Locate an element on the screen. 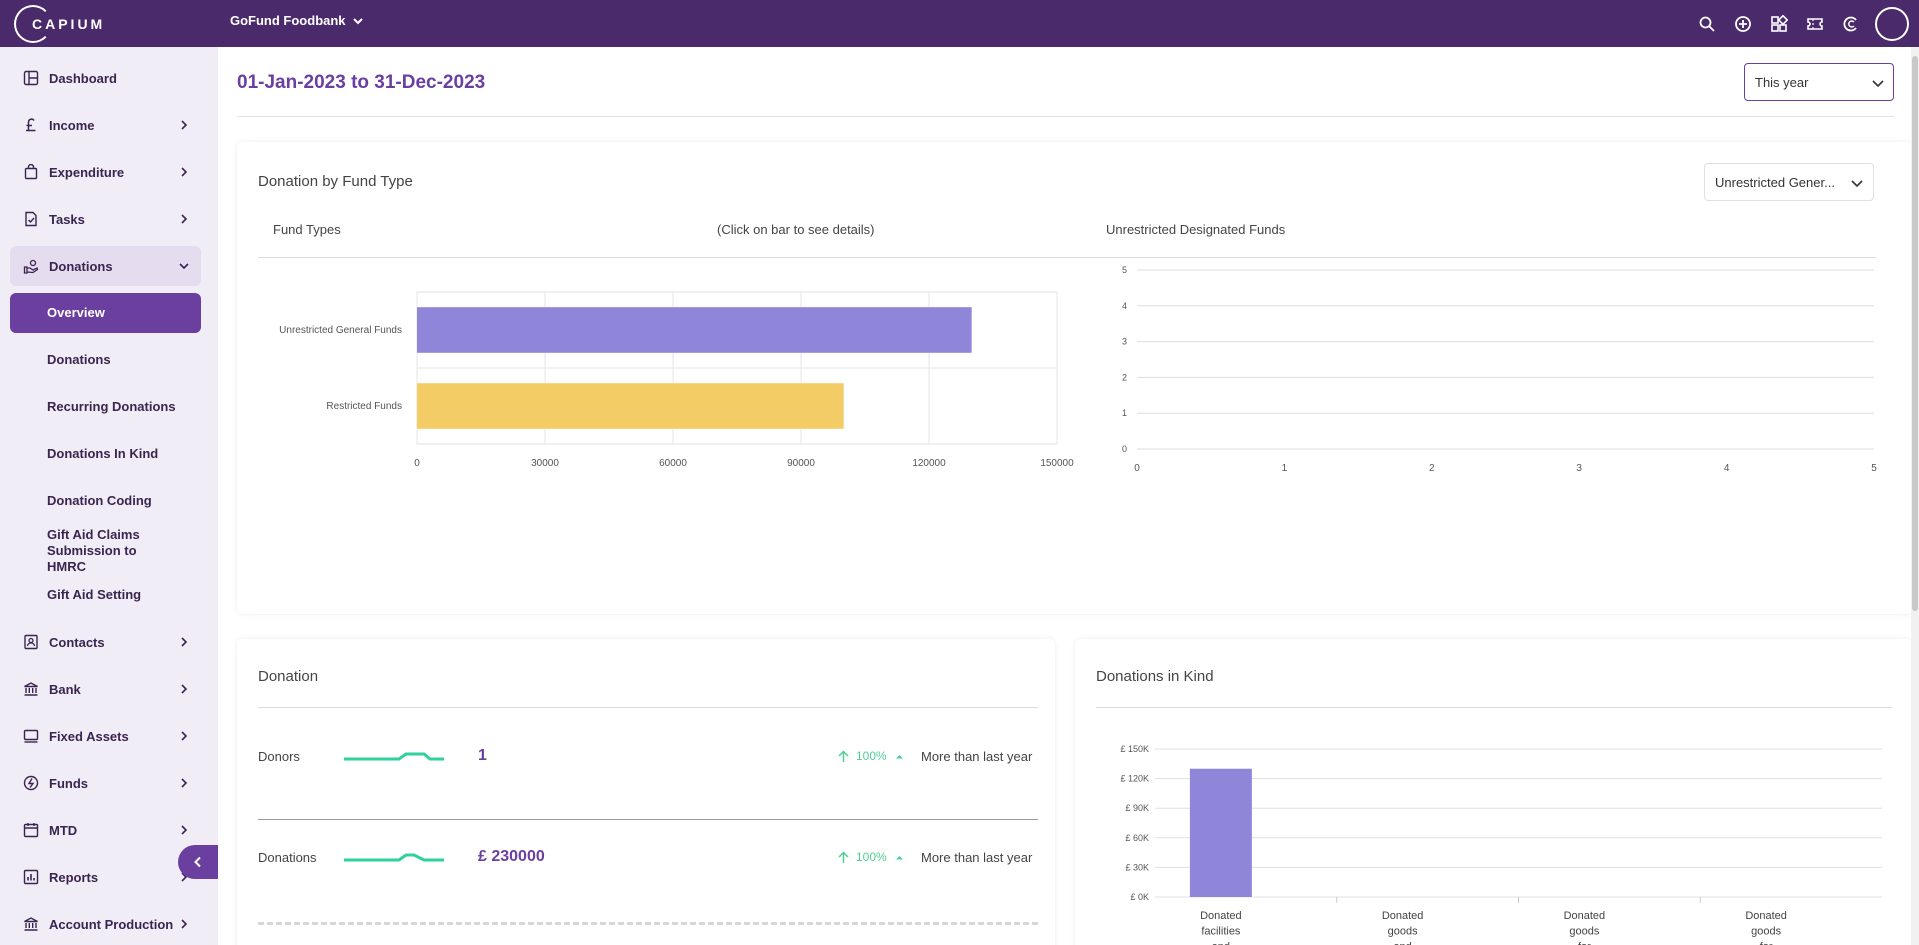  sidebar-item-donations: Donations is located at coordinates (105, 266).